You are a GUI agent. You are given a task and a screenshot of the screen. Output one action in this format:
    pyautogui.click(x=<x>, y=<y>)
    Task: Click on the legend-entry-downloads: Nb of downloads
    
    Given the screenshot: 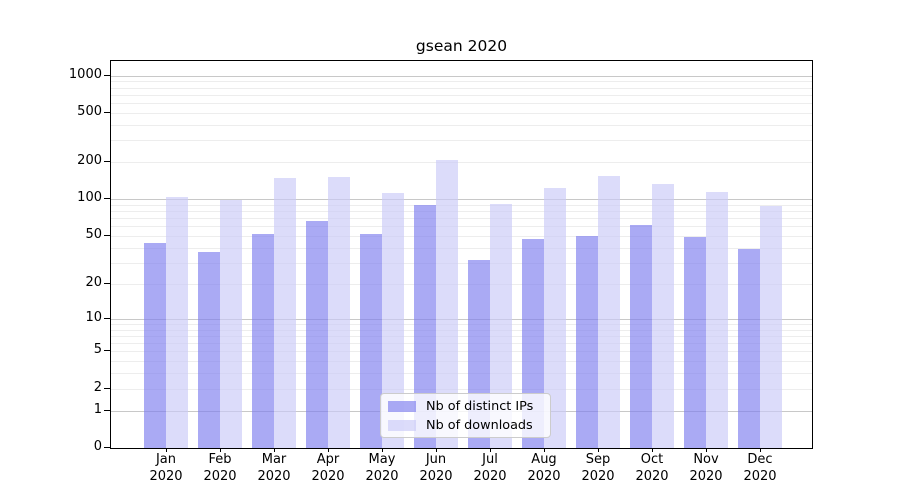 What is the action you would take?
    pyautogui.click(x=469, y=425)
    